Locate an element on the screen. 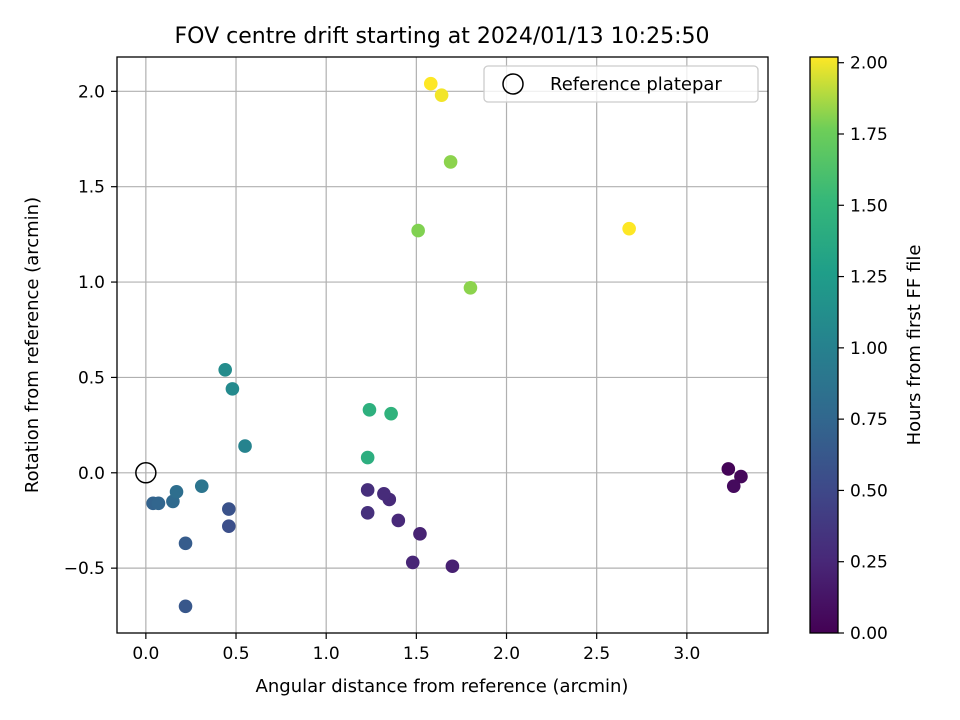  colorbar-label: Hours from first FF file is located at coordinates (914, 345).